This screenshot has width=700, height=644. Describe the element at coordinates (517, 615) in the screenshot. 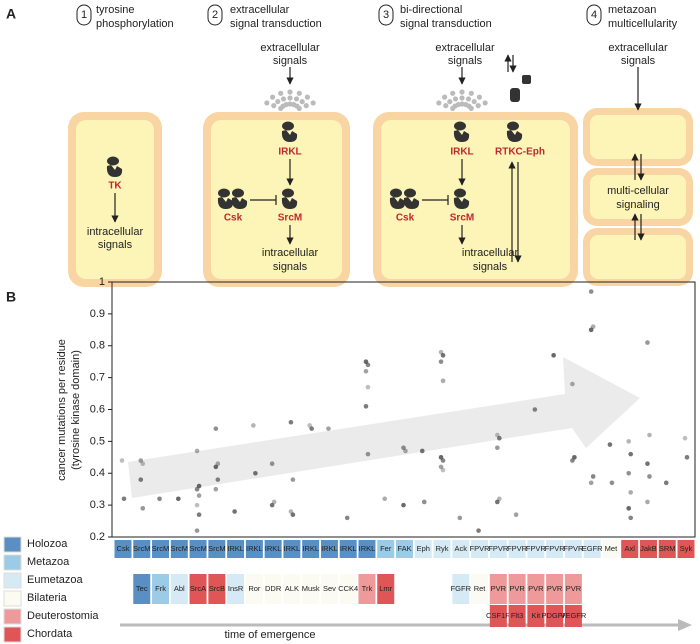

I see `subcategory-label: Flt3` at that location.